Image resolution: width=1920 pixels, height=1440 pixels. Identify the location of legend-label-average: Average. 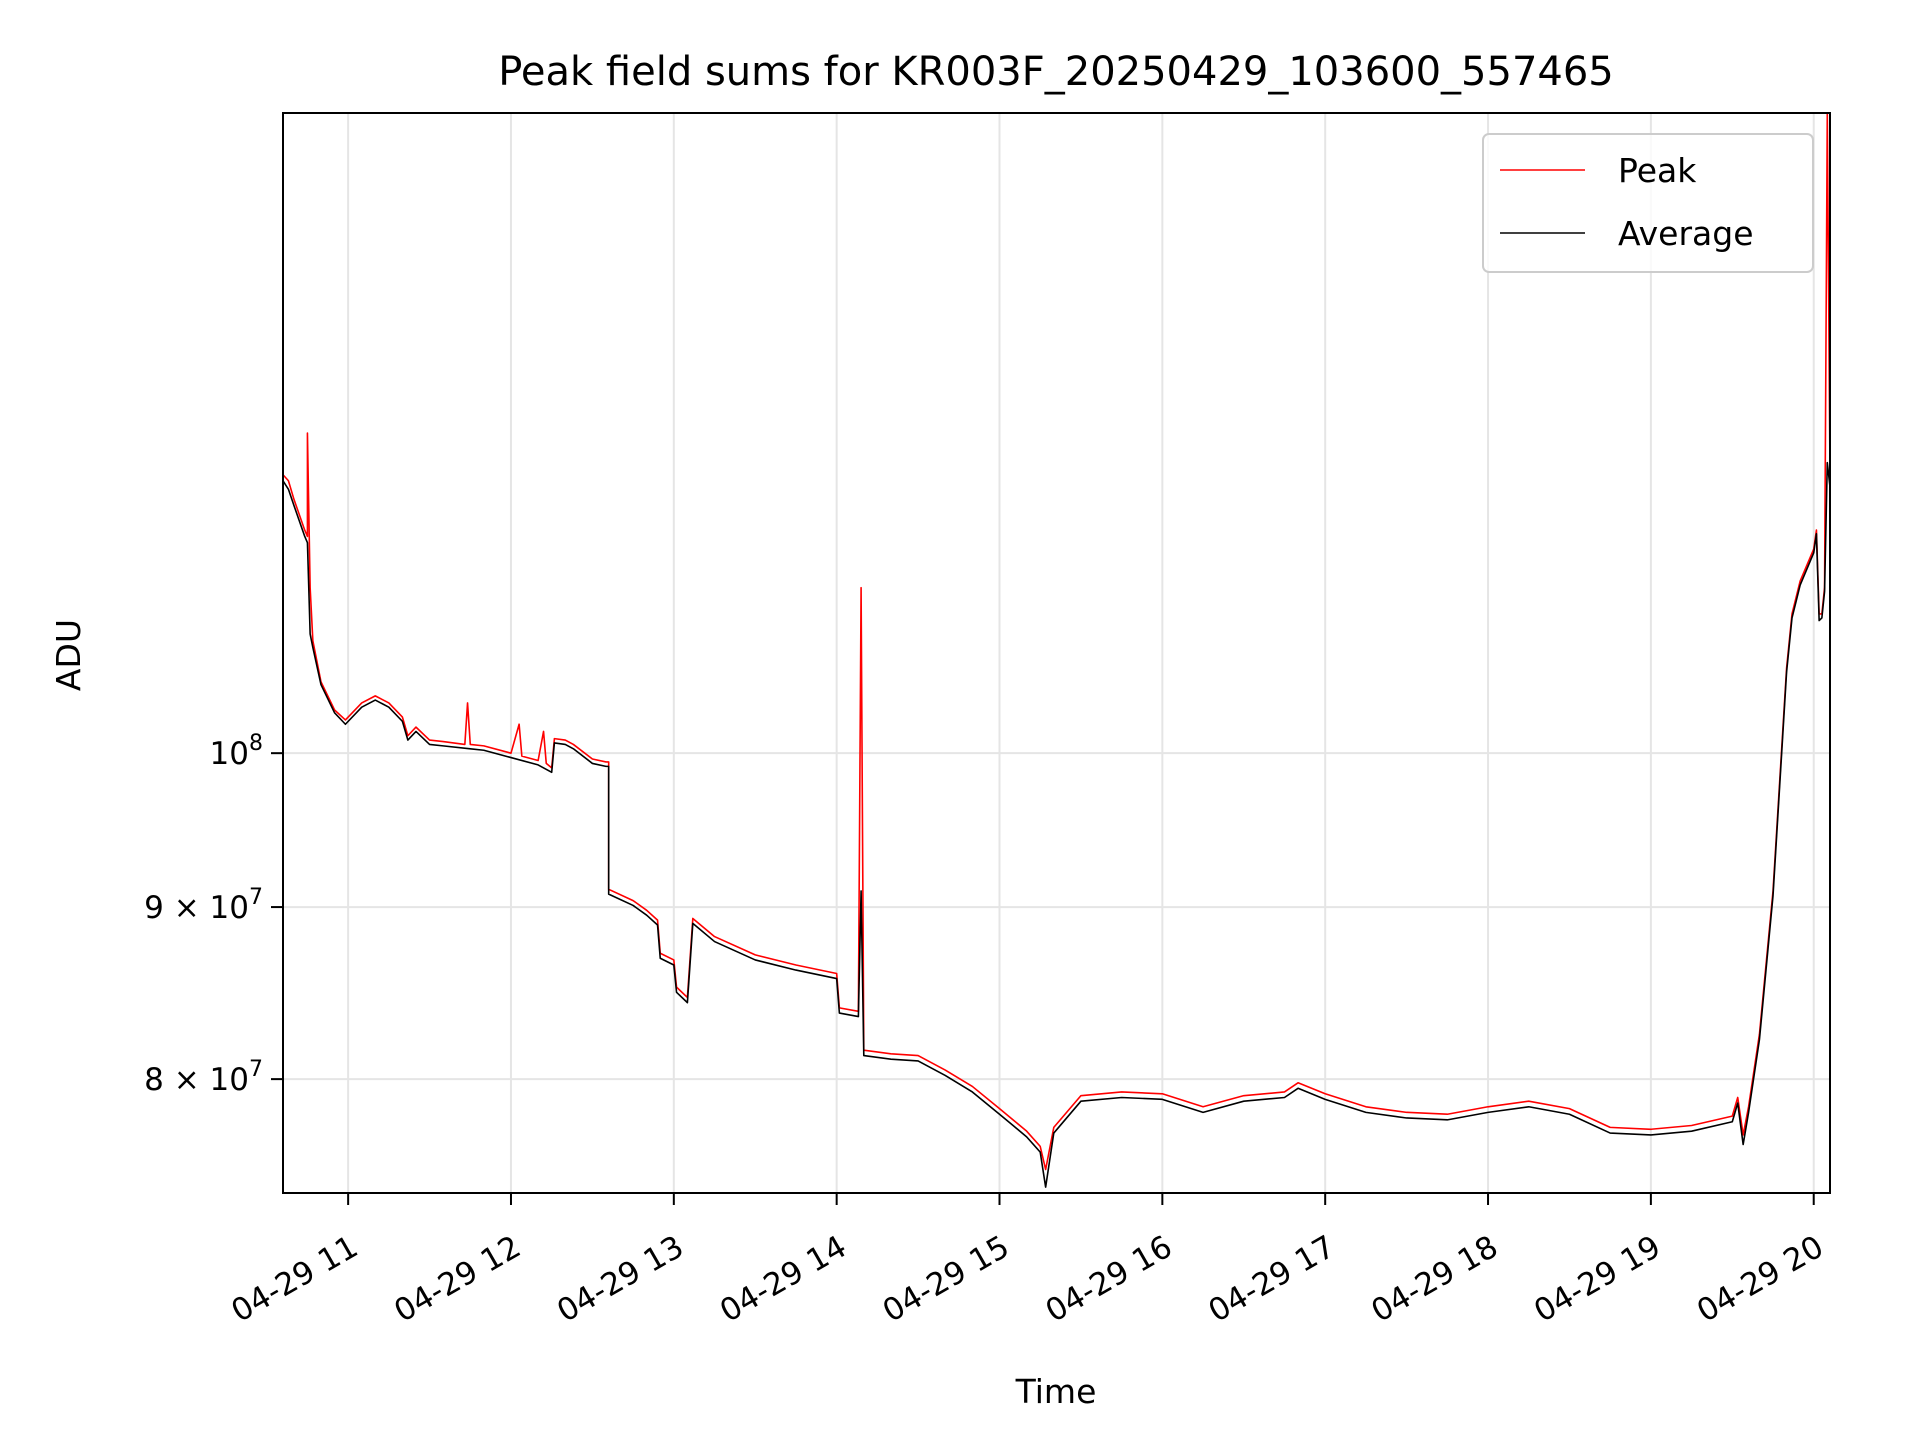
(1686, 233).